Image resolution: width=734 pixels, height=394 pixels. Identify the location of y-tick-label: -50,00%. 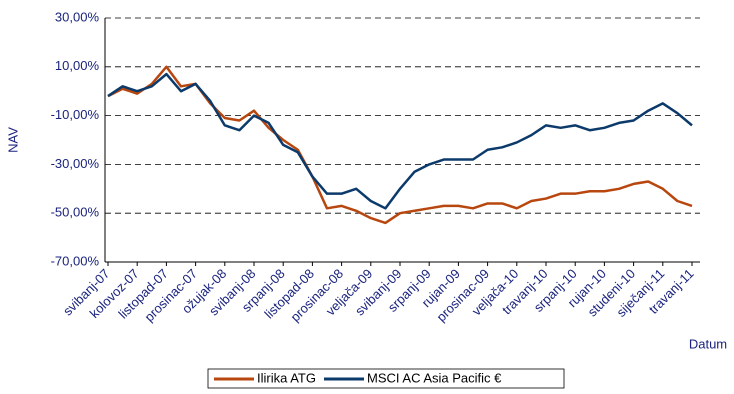
(75, 212).